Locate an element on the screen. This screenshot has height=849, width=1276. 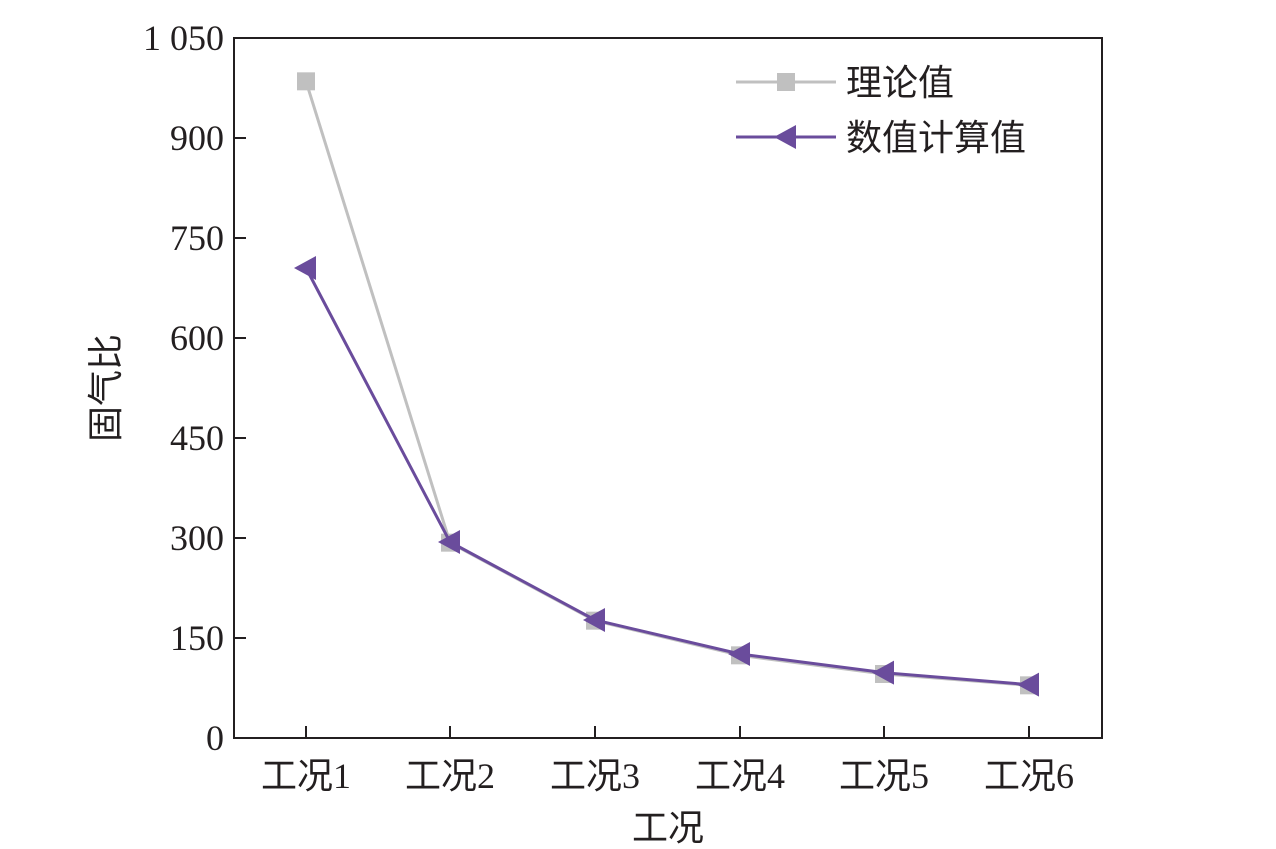
x-tick-label: 工况4 is located at coordinates (740, 776).